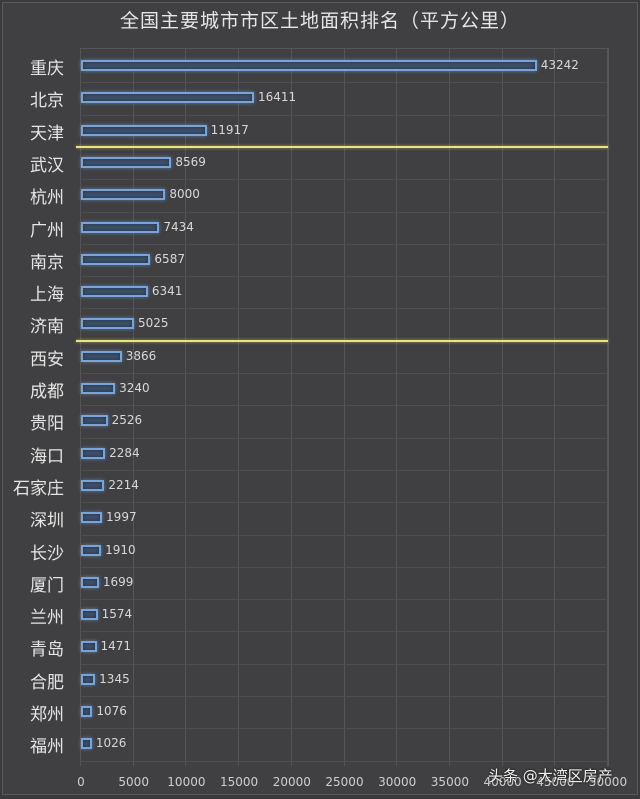 This screenshot has height=799, width=640. What do you see at coordinates (320, 680) in the screenshot?
I see `bar-row: 合肥 1345` at bounding box center [320, 680].